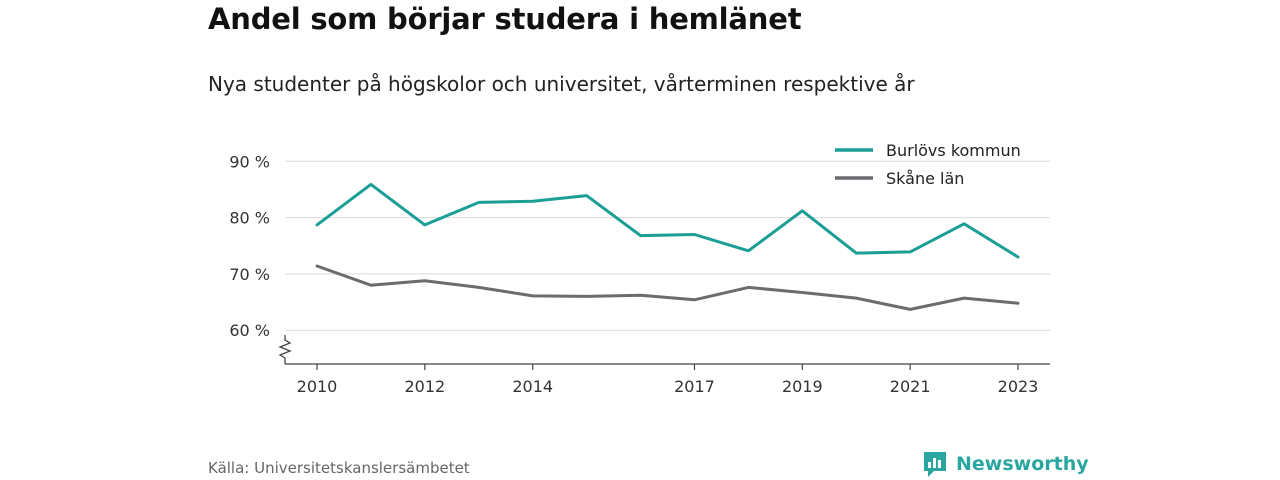 This screenshot has width=1280, height=480. Describe the element at coordinates (1022, 464) in the screenshot. I see `brand-name: Newsworthy` at that location.